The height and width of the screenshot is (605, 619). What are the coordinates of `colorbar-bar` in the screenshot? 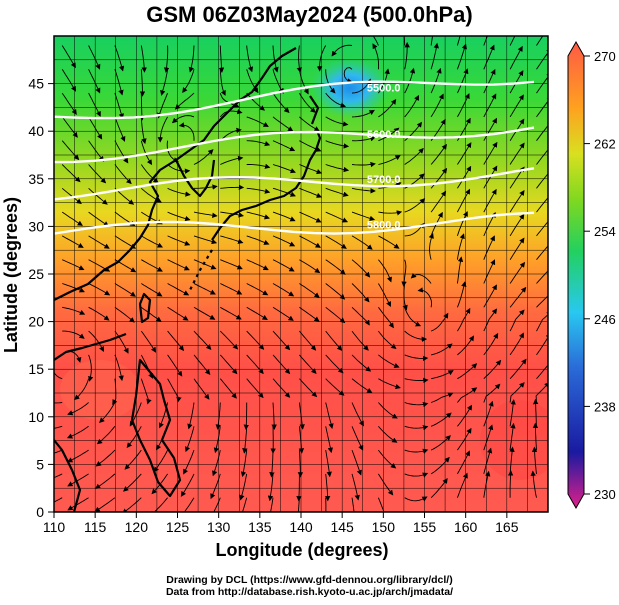 It's located at (576, 275).